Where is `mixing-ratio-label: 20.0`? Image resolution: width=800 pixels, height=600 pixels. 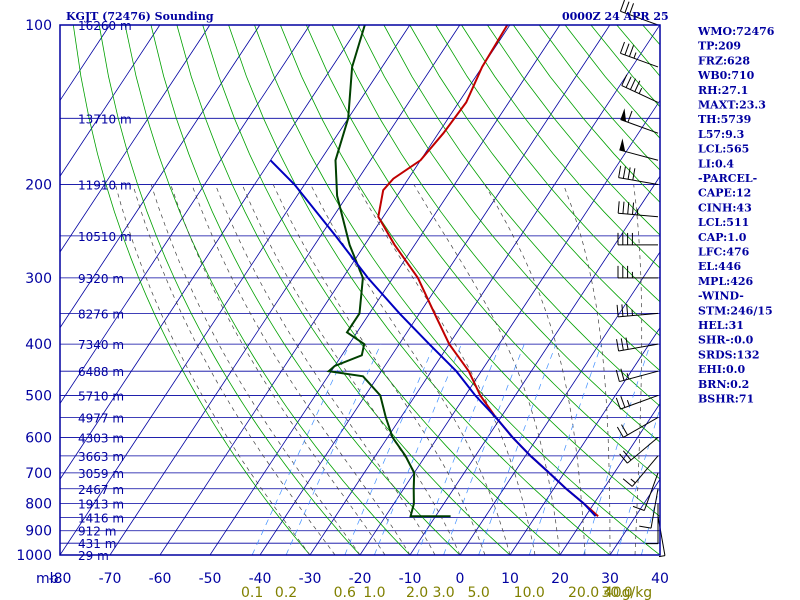 mixing-ratio-label: 20.0 is located at coordinates (583, 592).